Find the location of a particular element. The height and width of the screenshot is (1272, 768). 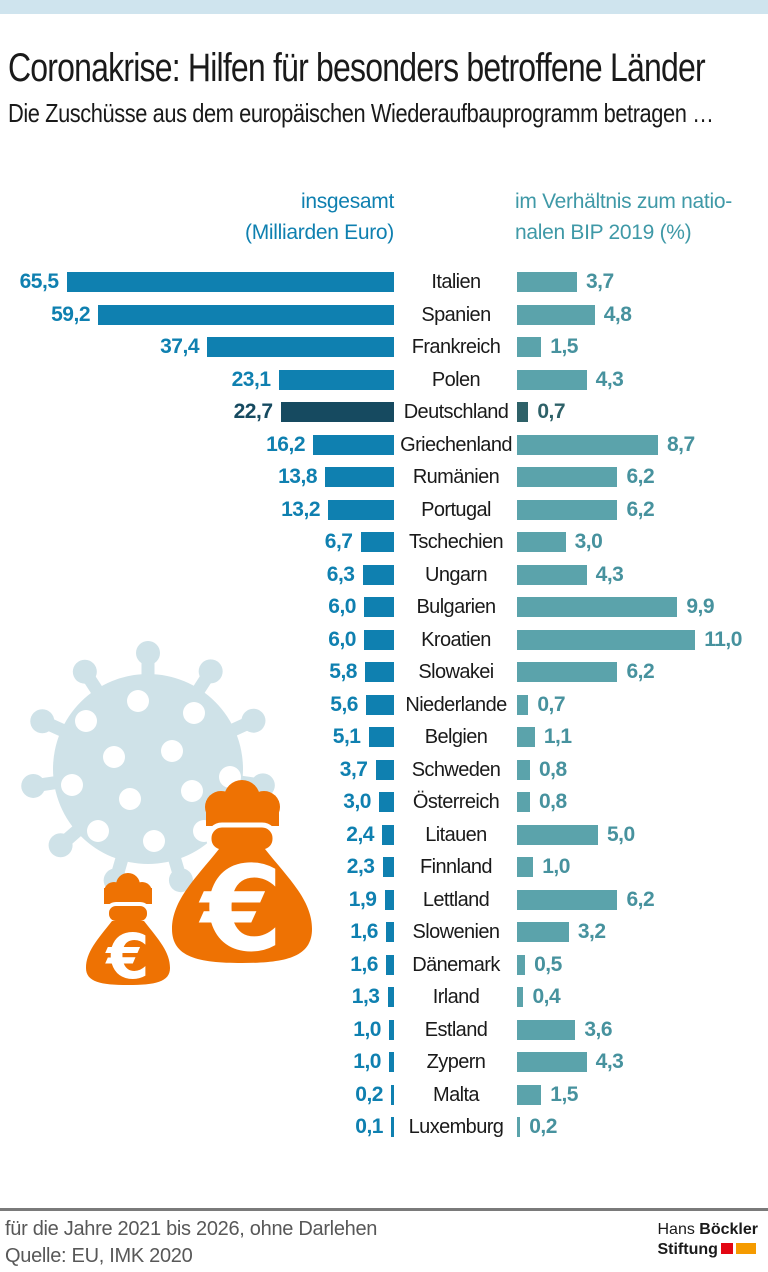

country-label: Zypern is located at coordinates (456, 1062).